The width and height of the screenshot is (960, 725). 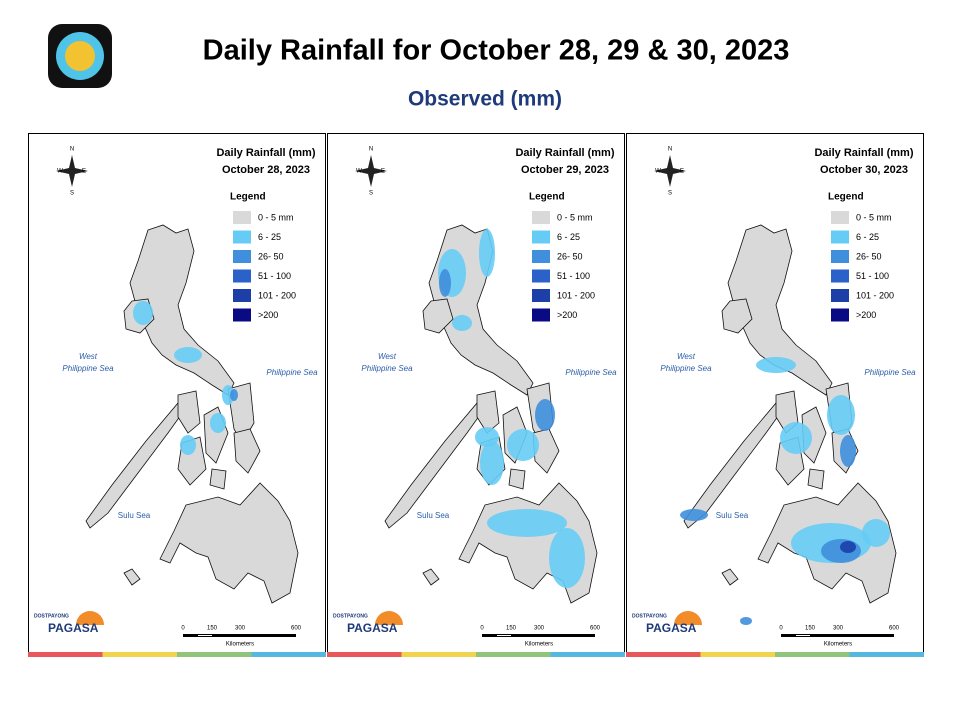 I want to click on logo-core, so click(x=80, y=56).